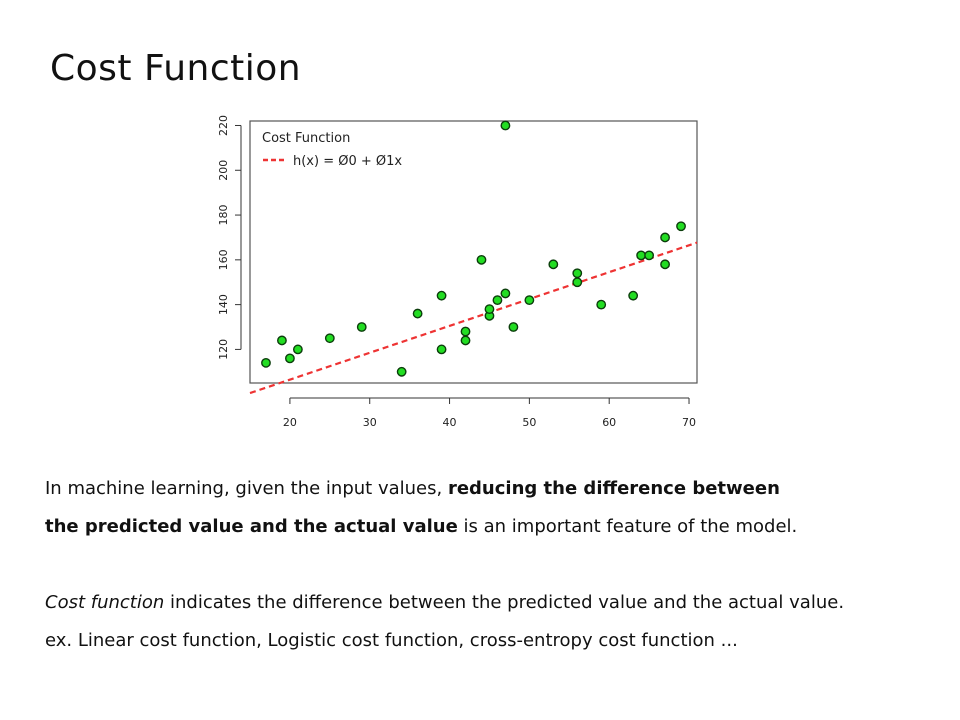 The image size is (960, 720). I want to click on p3-italic-text: Cost function, so click(105, 602).